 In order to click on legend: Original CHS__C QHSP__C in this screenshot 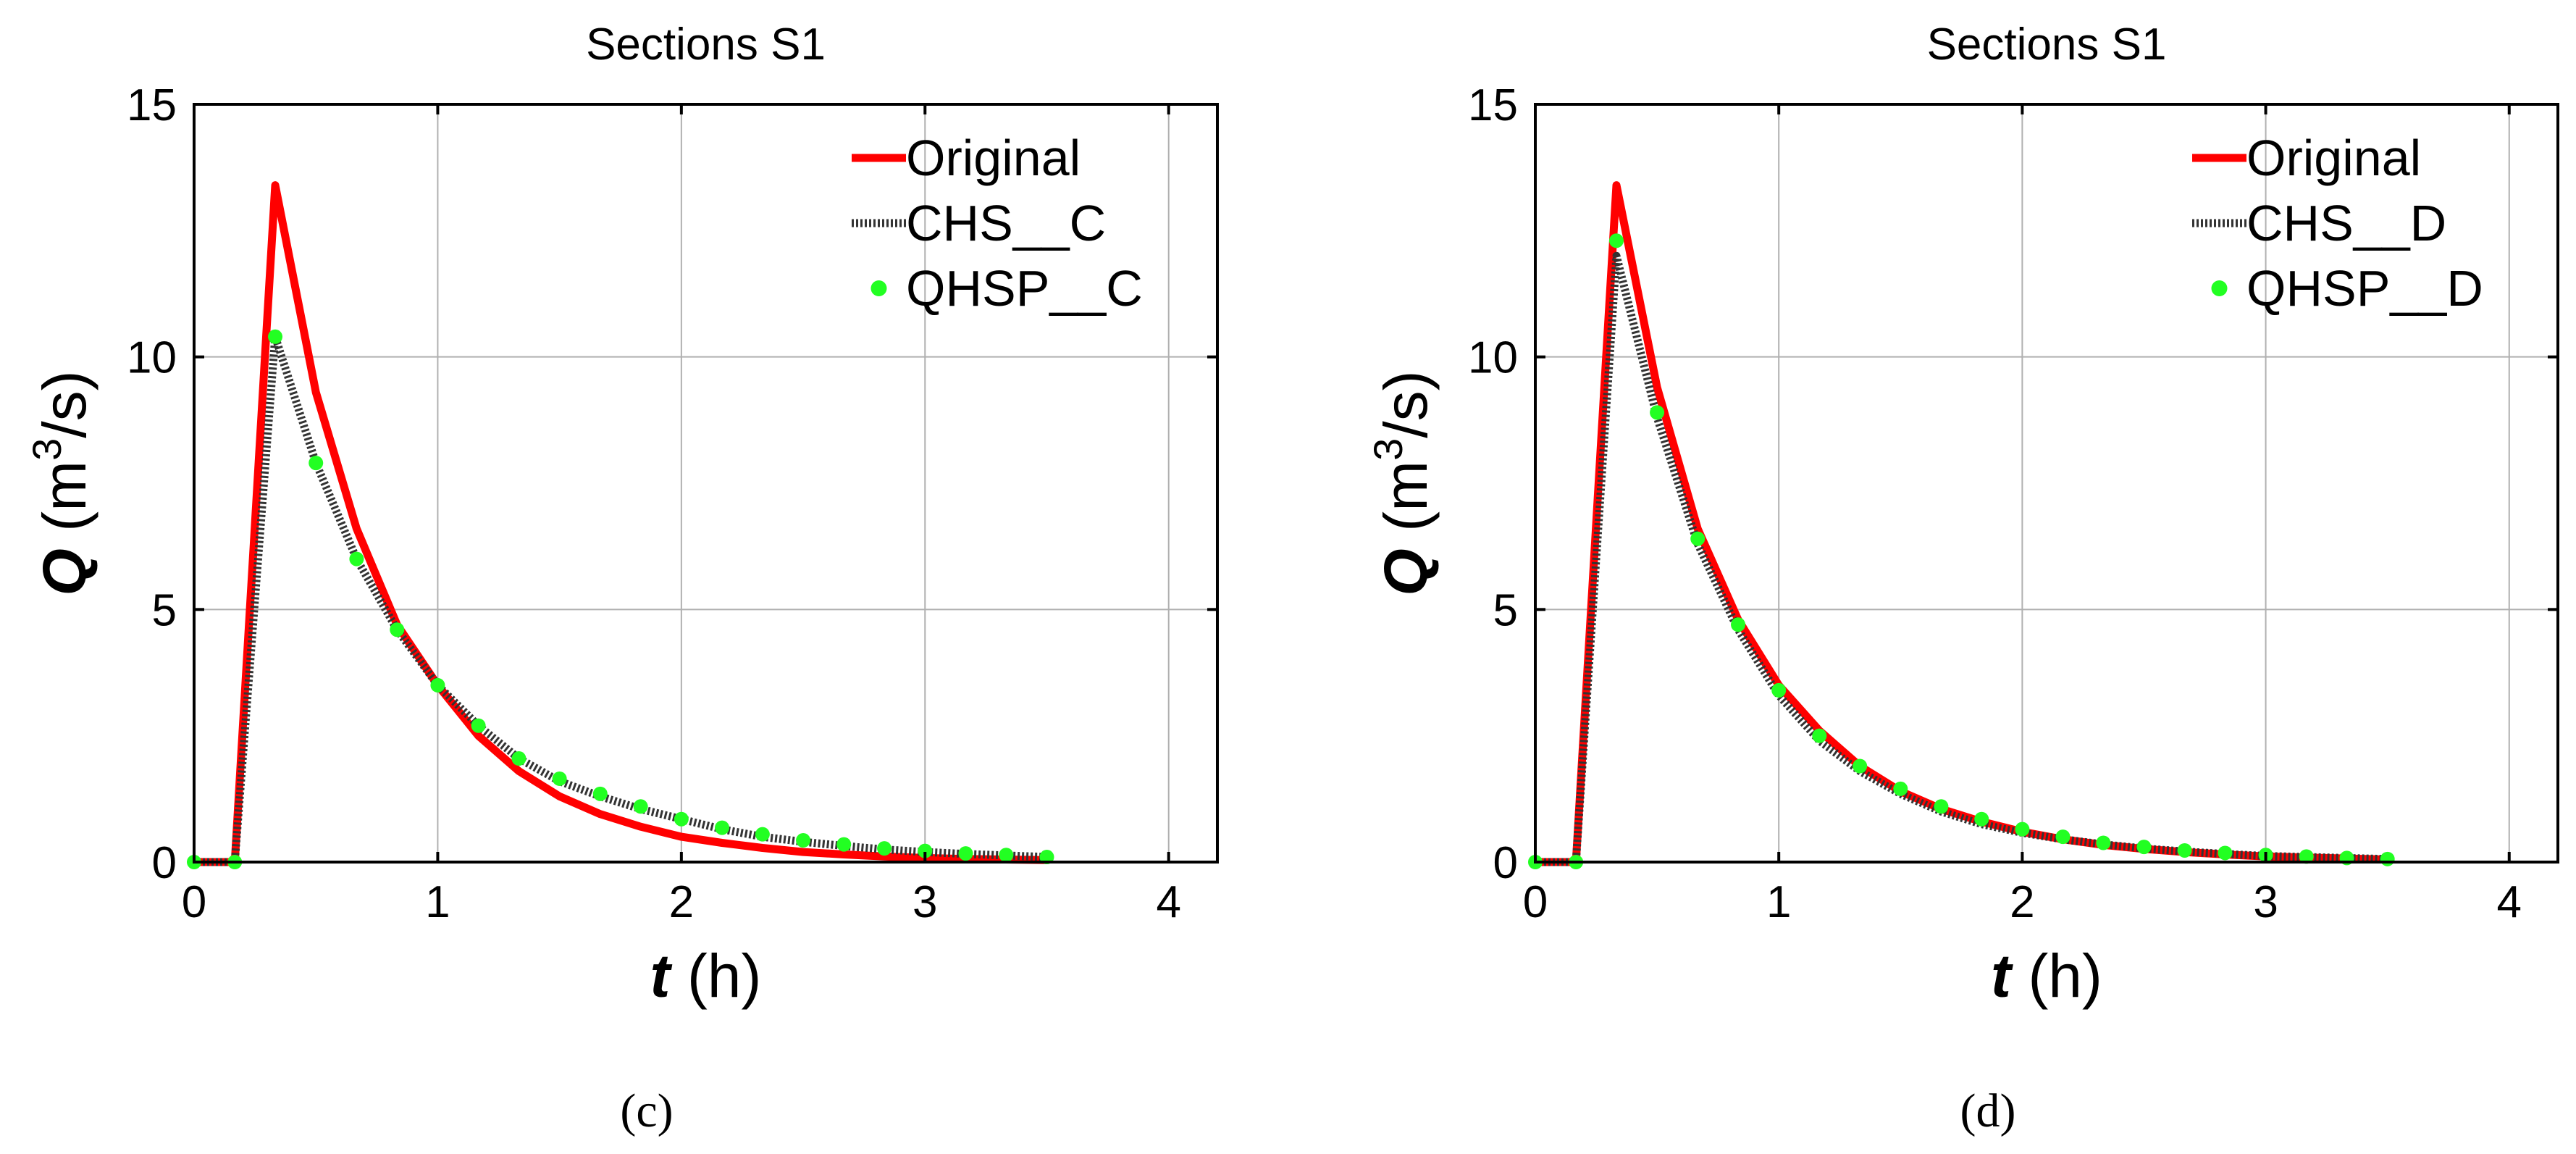, I will do `click(997, 223)`.